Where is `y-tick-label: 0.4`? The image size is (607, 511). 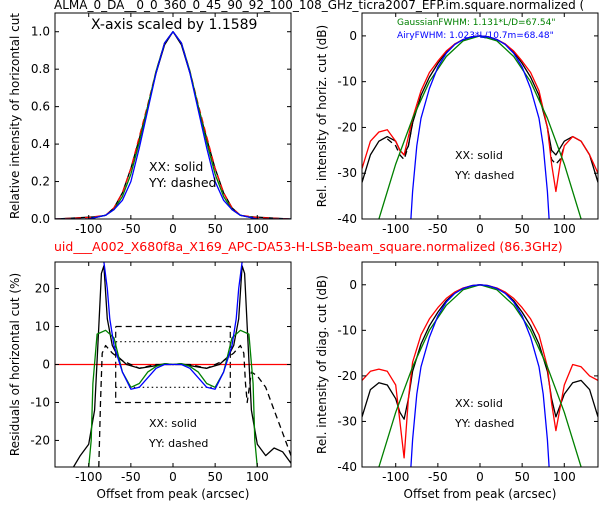 y-tick-label: 0.4 is located at coordinates (40, 144).